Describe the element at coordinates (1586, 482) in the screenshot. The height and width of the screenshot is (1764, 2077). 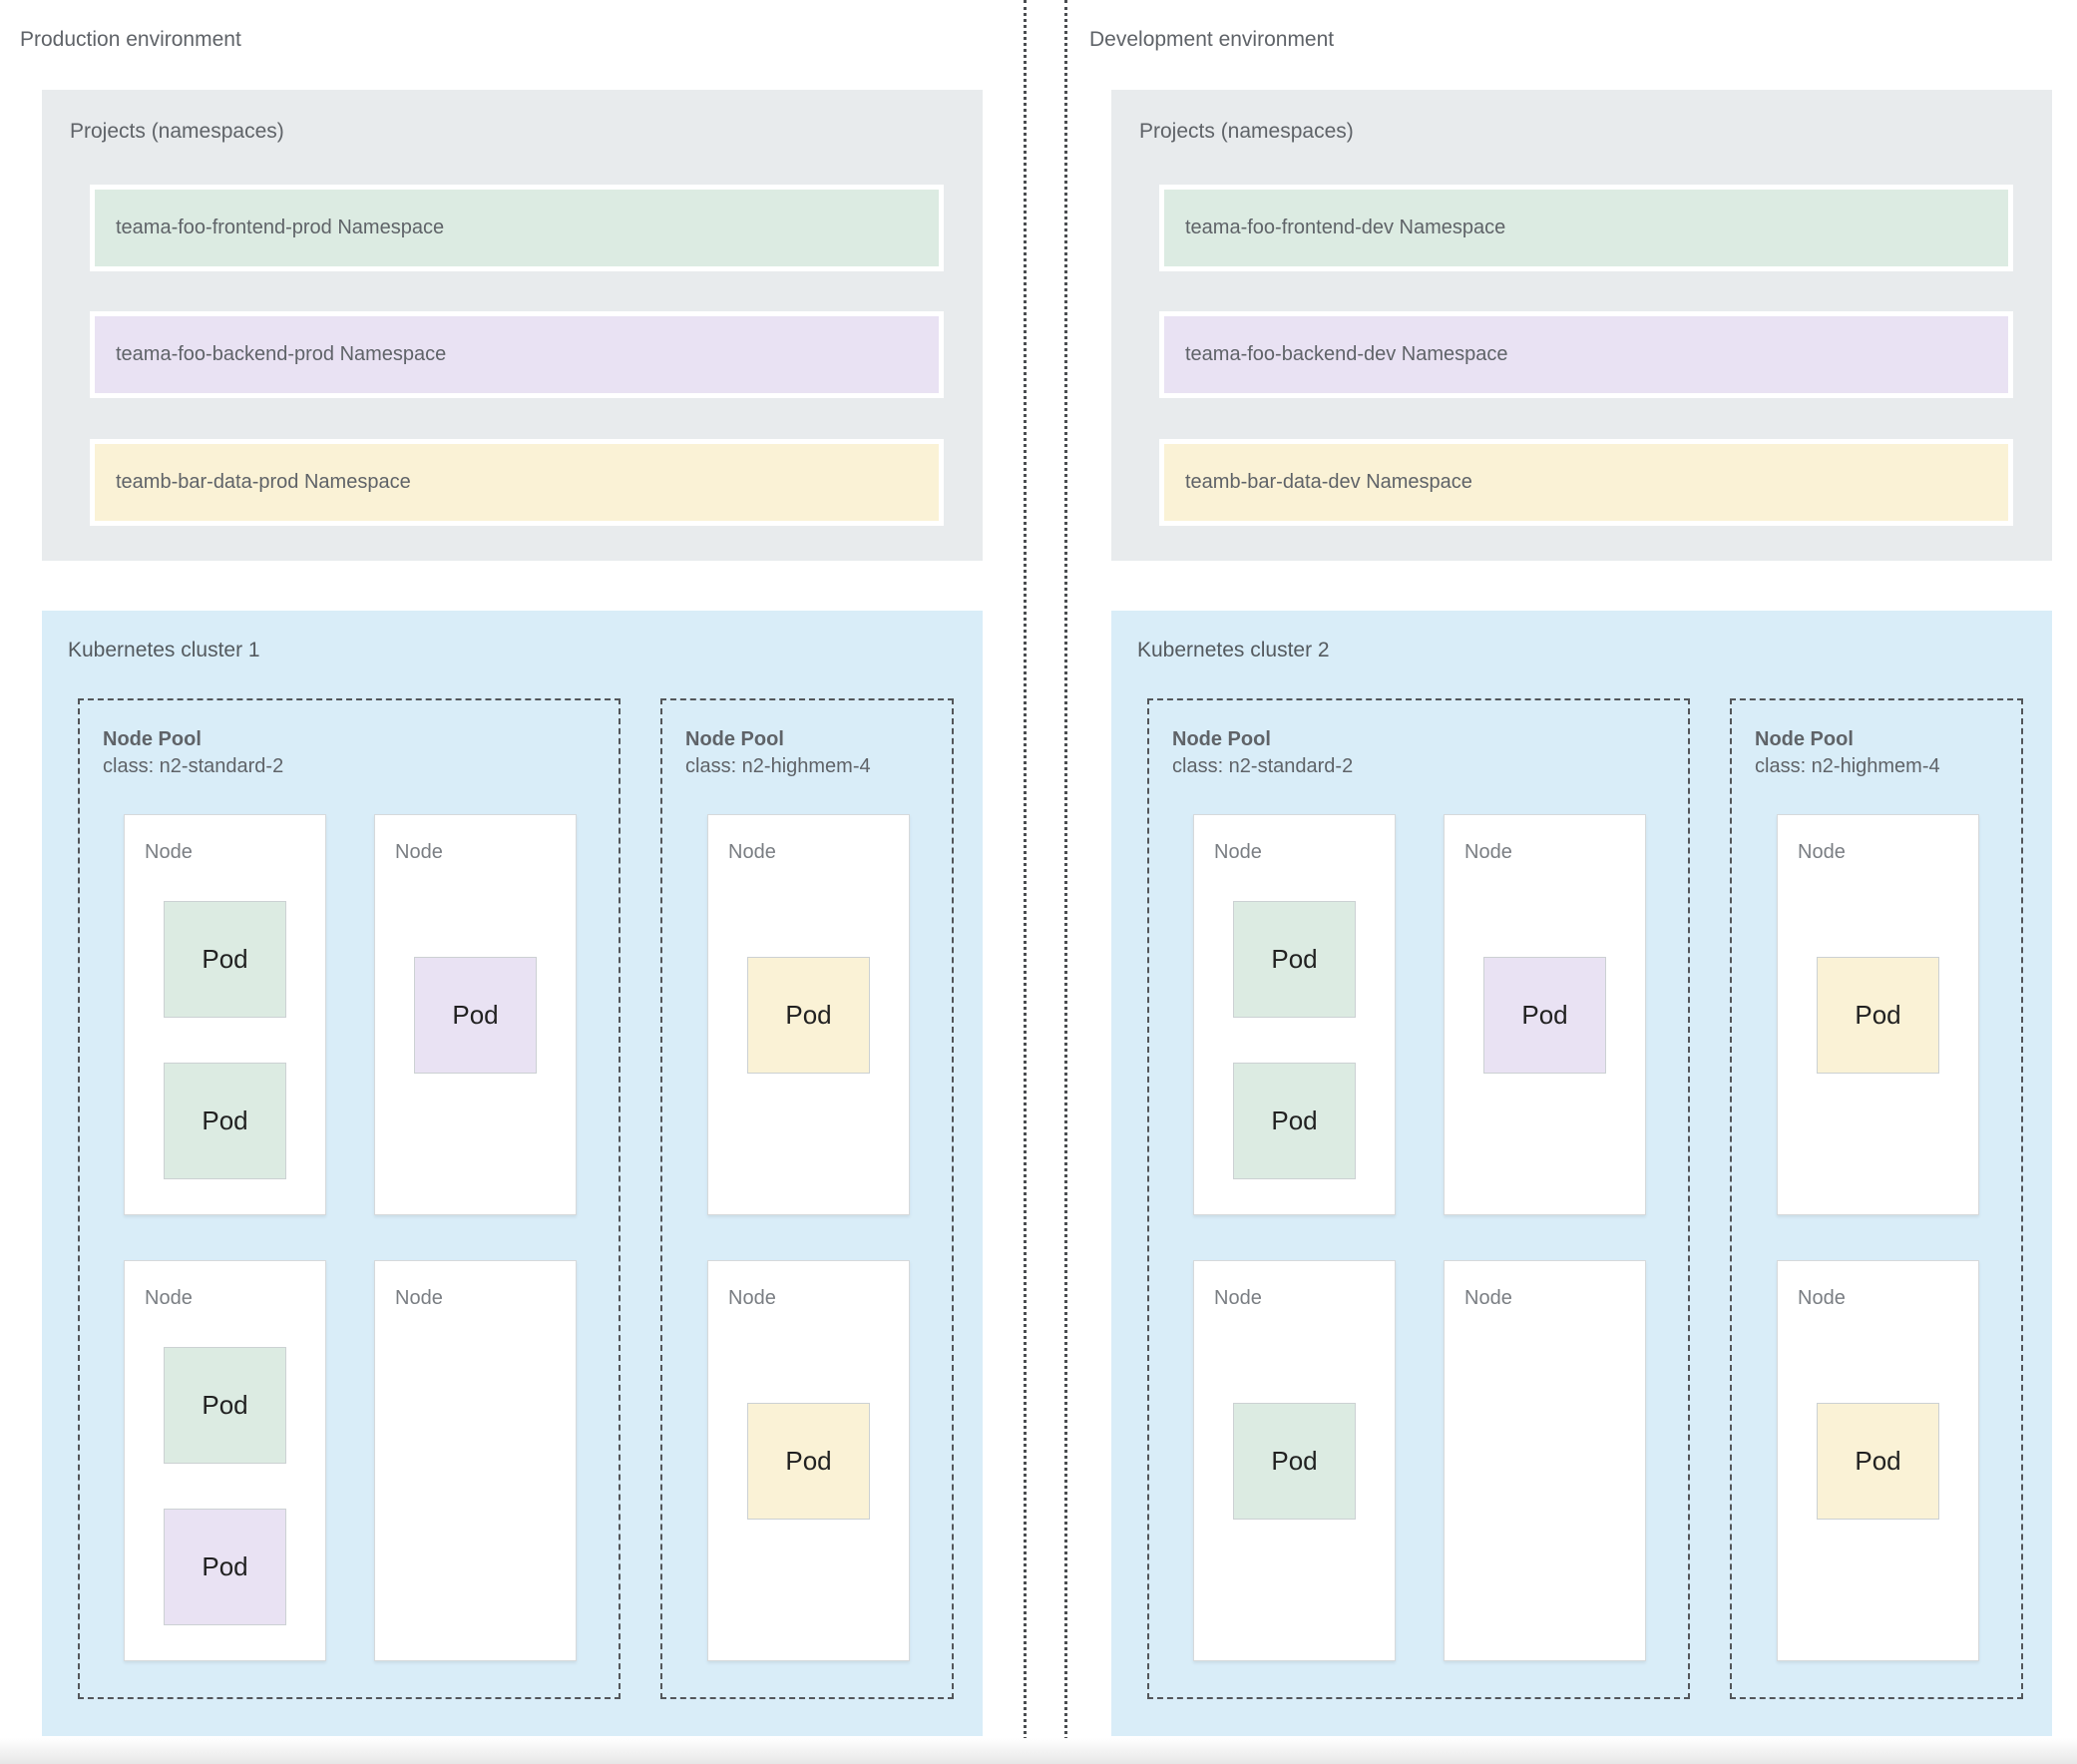
I see `namespace-box: teamb-bar-data-dev Namespace` at that location.